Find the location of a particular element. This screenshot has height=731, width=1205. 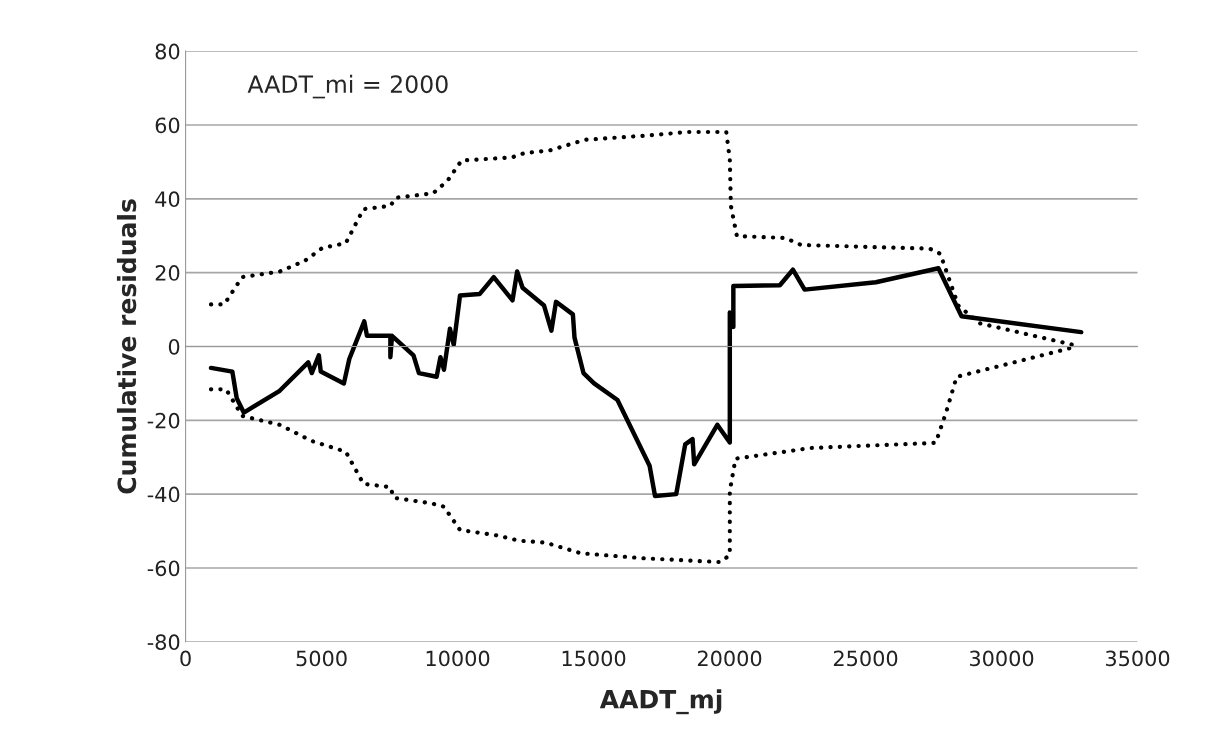

y-tick-label: -20 is located at coordinates (163, 420).